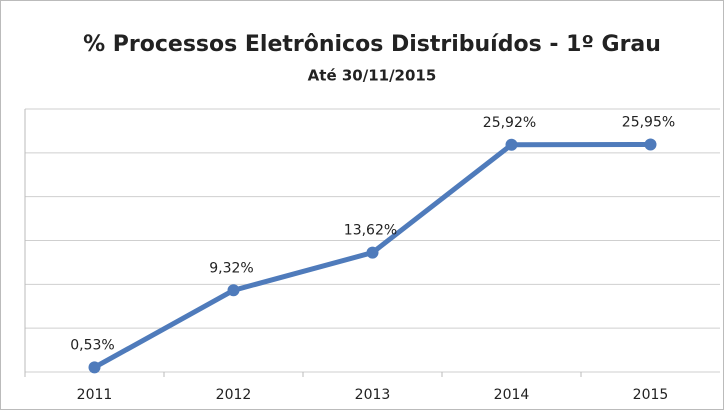 The height and width of the screenshot is (410, 724). Describe the element at coordinates (648, 123) in the screenshot. I see `data-label: 25,95%` at that location.